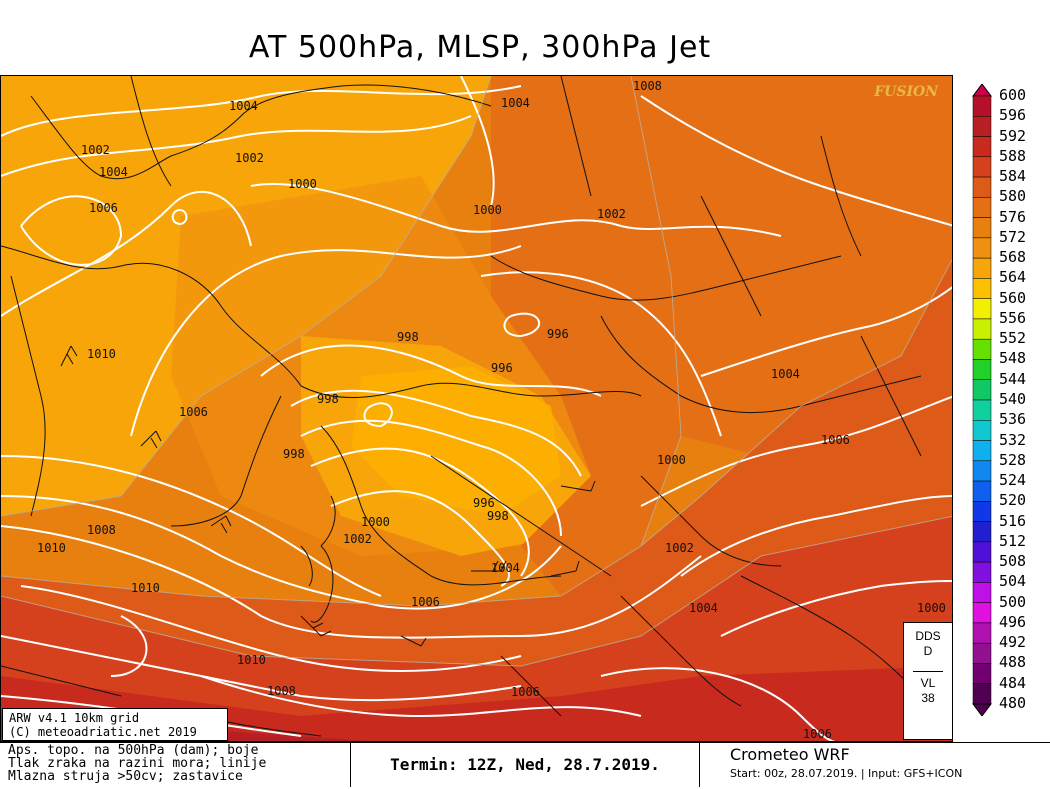 This screenshot has width=1050, height=789. What do you see at coordinates (982, 90) in the screenshot?
I see `colorbar-top-arrow` at bounding box center [982, 90].